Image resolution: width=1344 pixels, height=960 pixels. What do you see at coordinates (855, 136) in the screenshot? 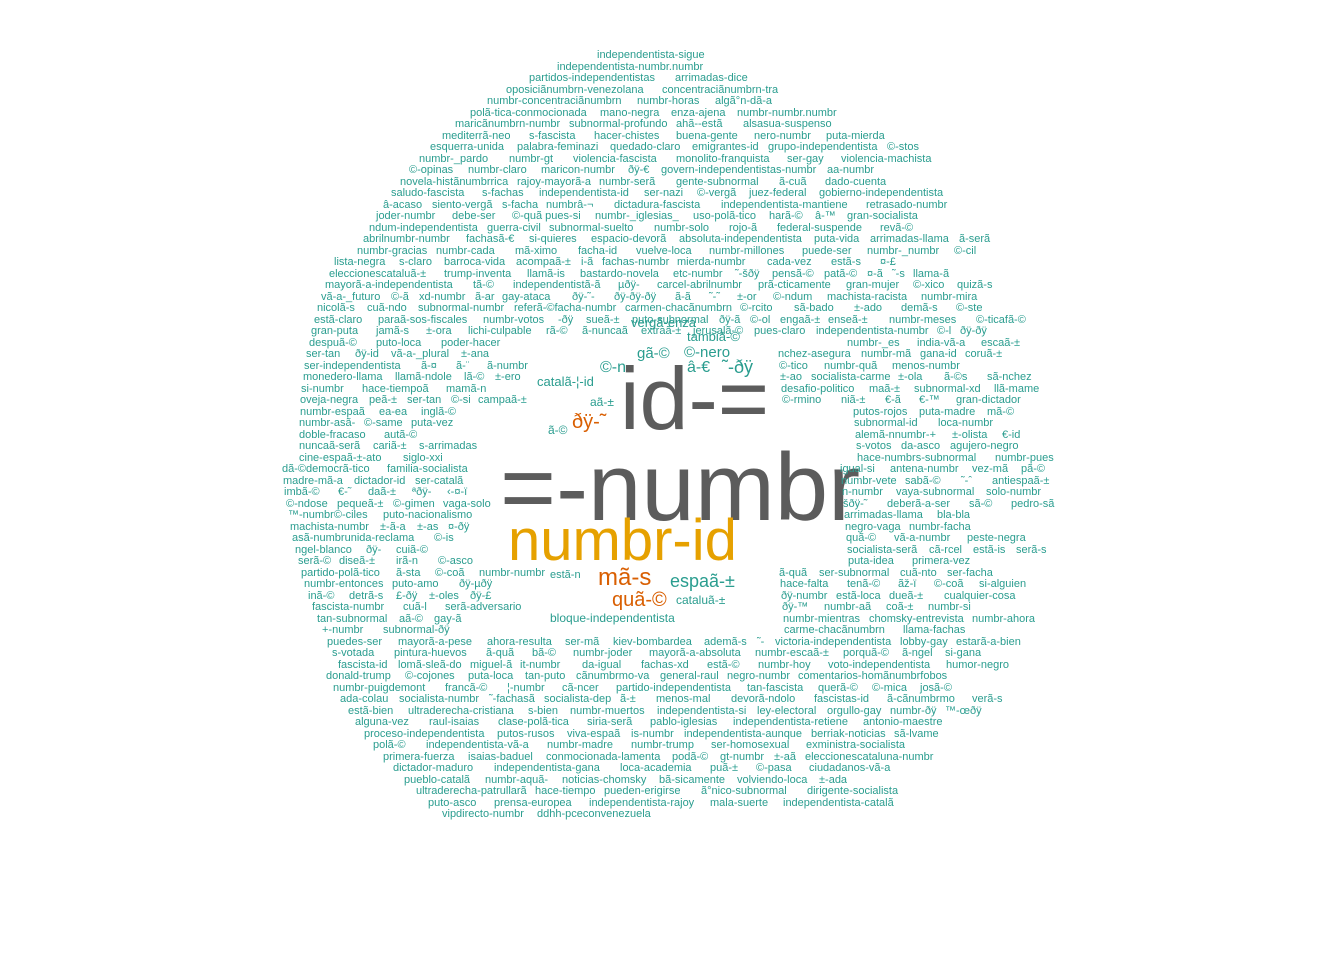
I see `cloud-word: puta-mierda` at bounding box center [855, 136].